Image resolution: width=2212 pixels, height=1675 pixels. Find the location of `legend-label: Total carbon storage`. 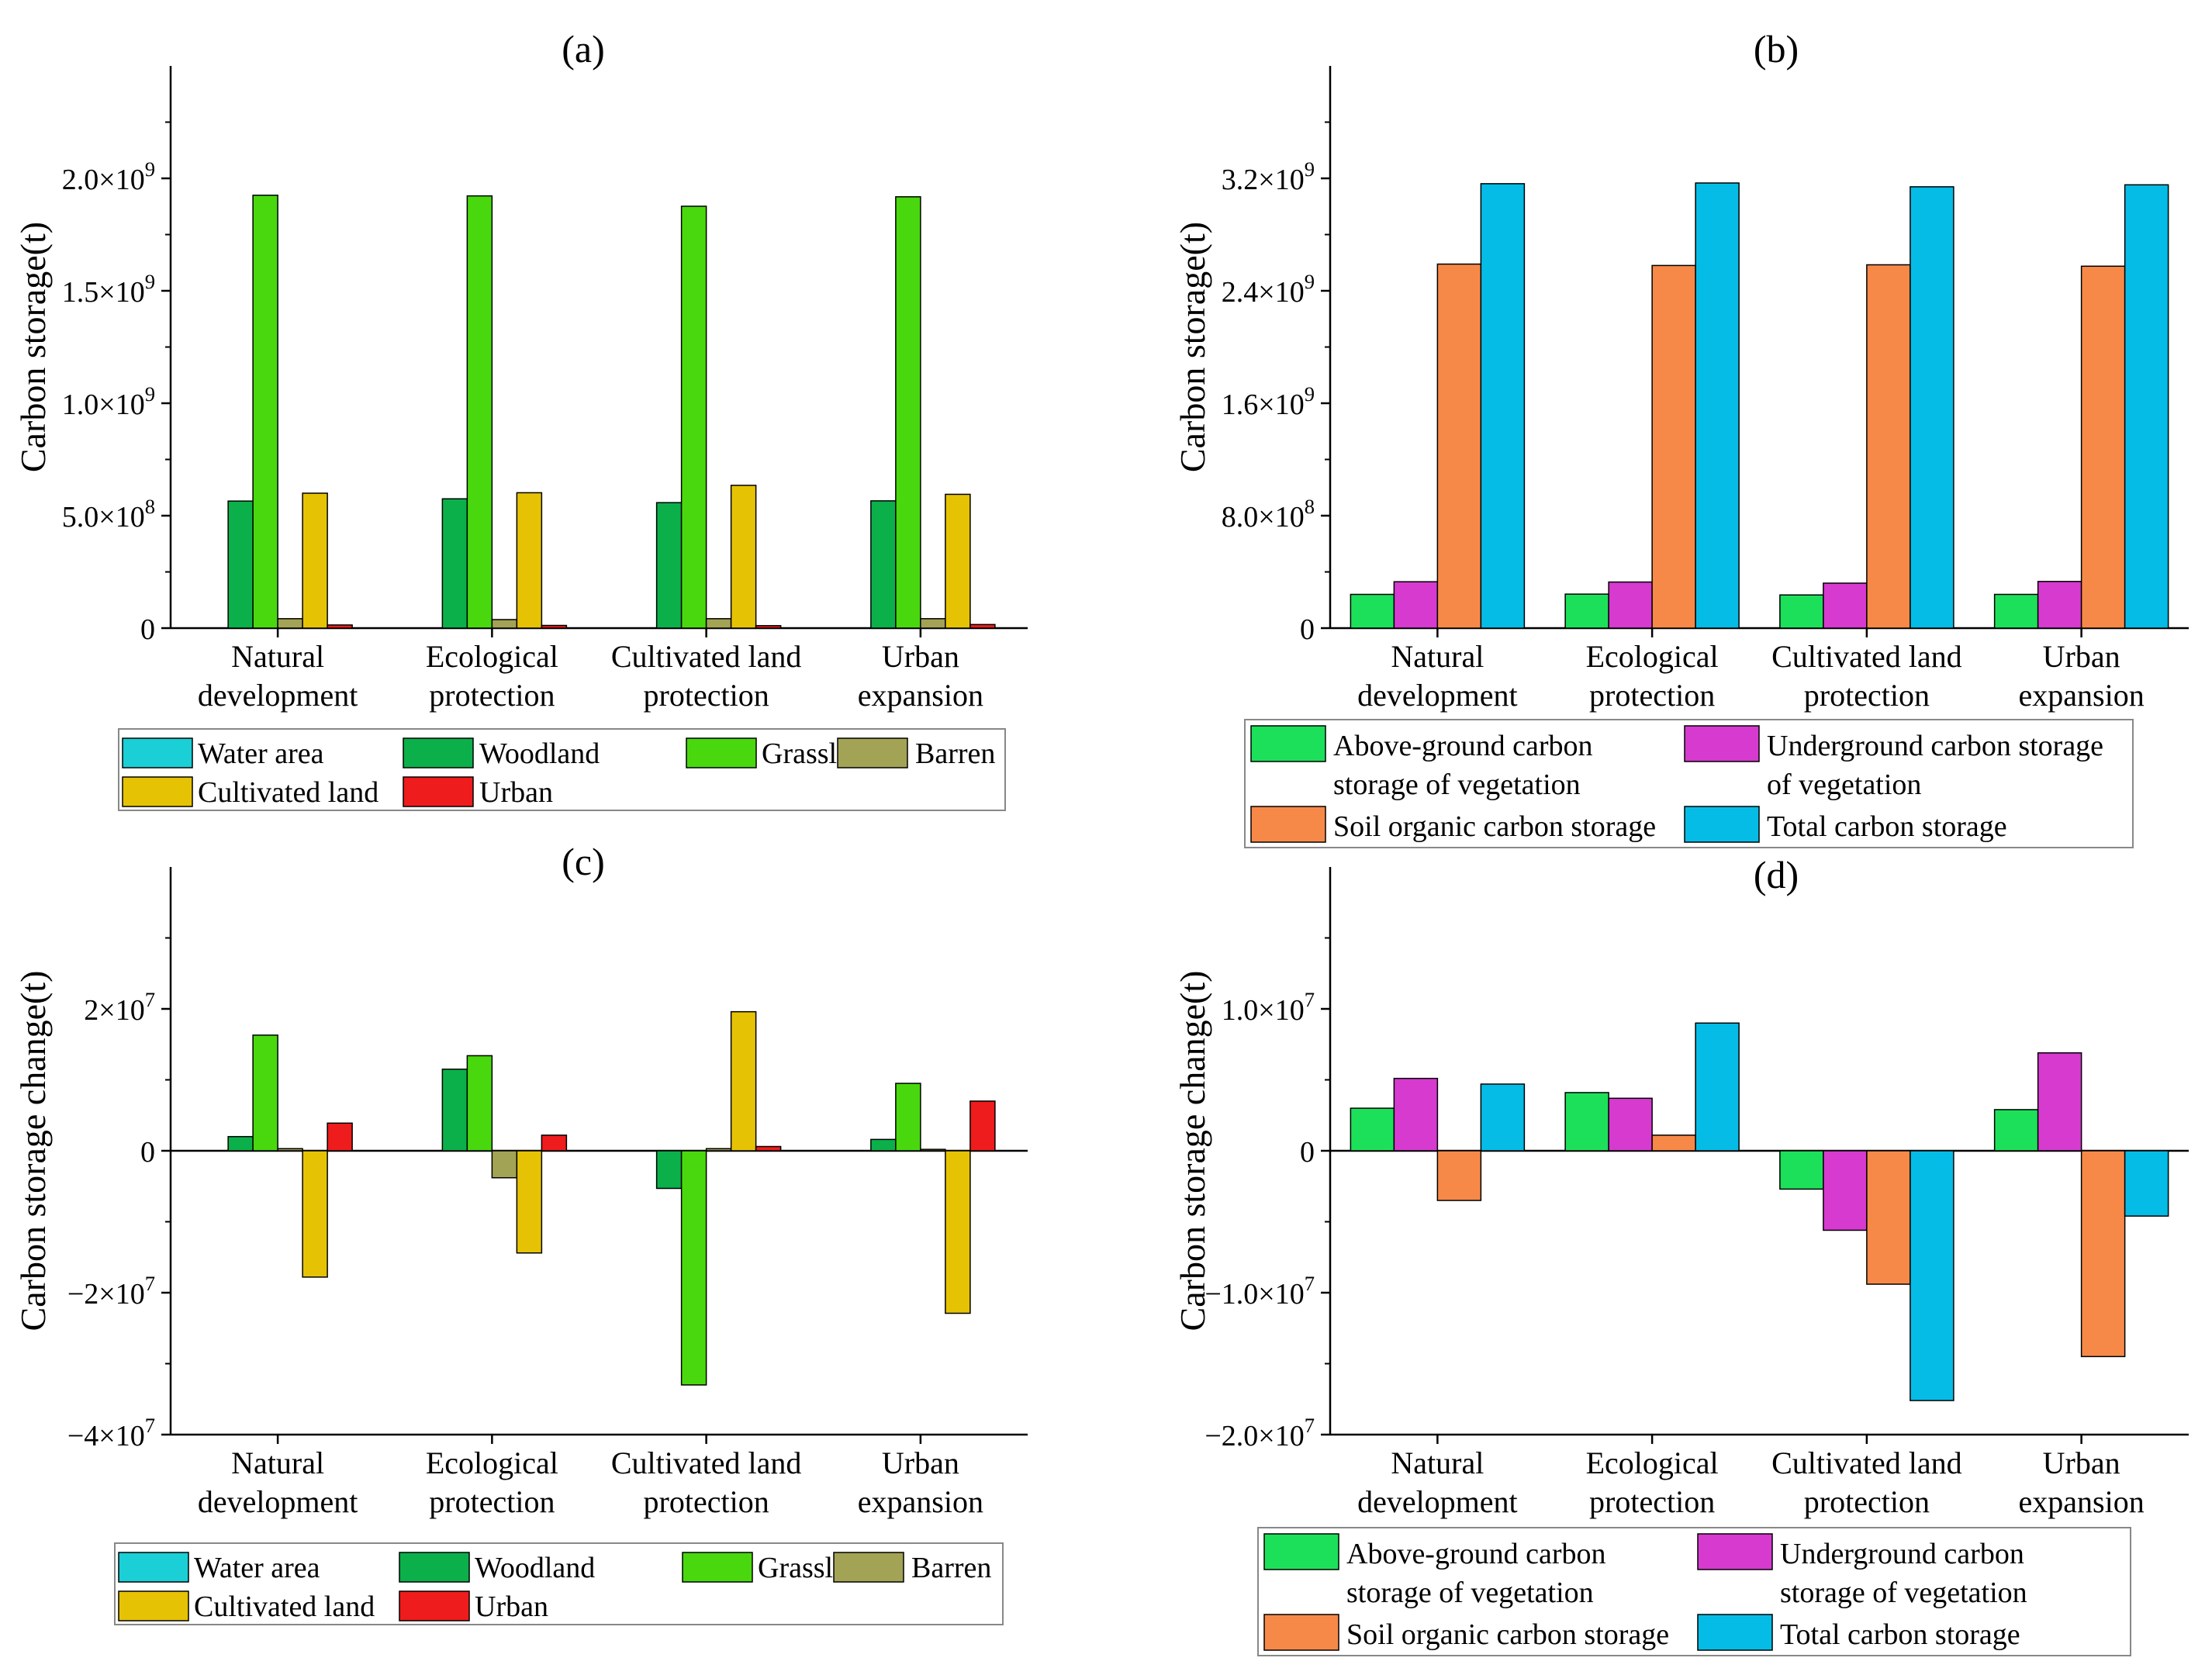

legend-label: Total carbon storage is located at coordinates (1900, 1634).